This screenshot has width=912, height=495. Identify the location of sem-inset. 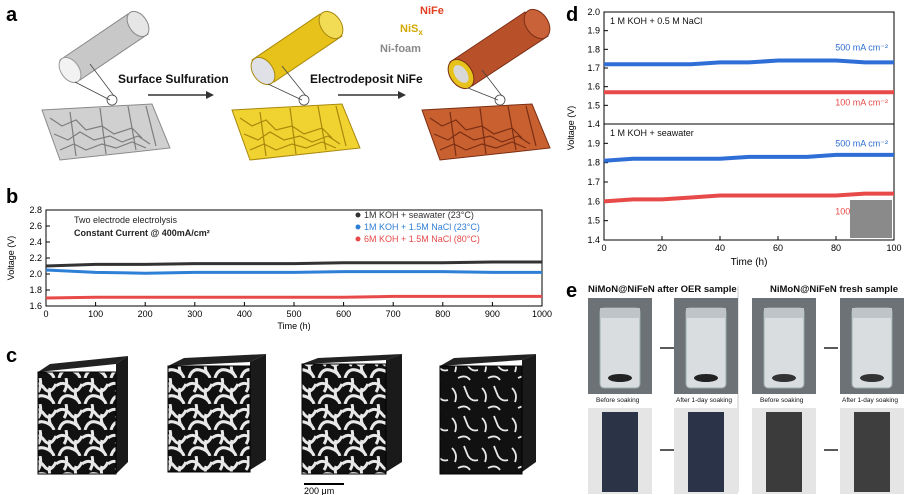
(871, 219).